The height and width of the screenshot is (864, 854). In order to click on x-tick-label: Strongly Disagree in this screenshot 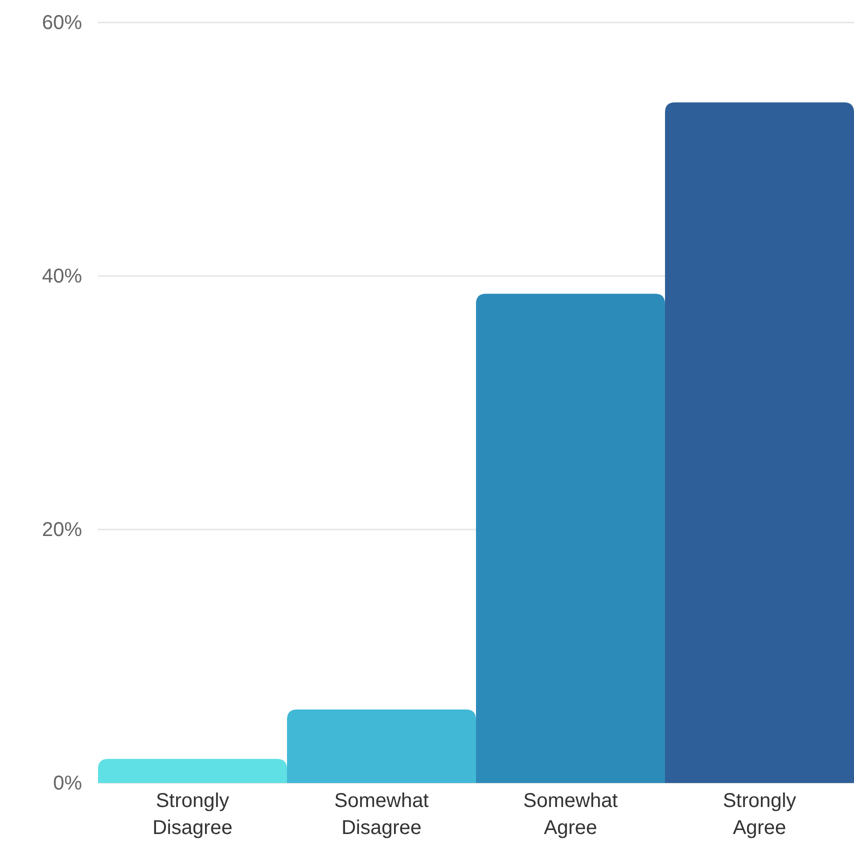, I will do `click(192, 815)`.